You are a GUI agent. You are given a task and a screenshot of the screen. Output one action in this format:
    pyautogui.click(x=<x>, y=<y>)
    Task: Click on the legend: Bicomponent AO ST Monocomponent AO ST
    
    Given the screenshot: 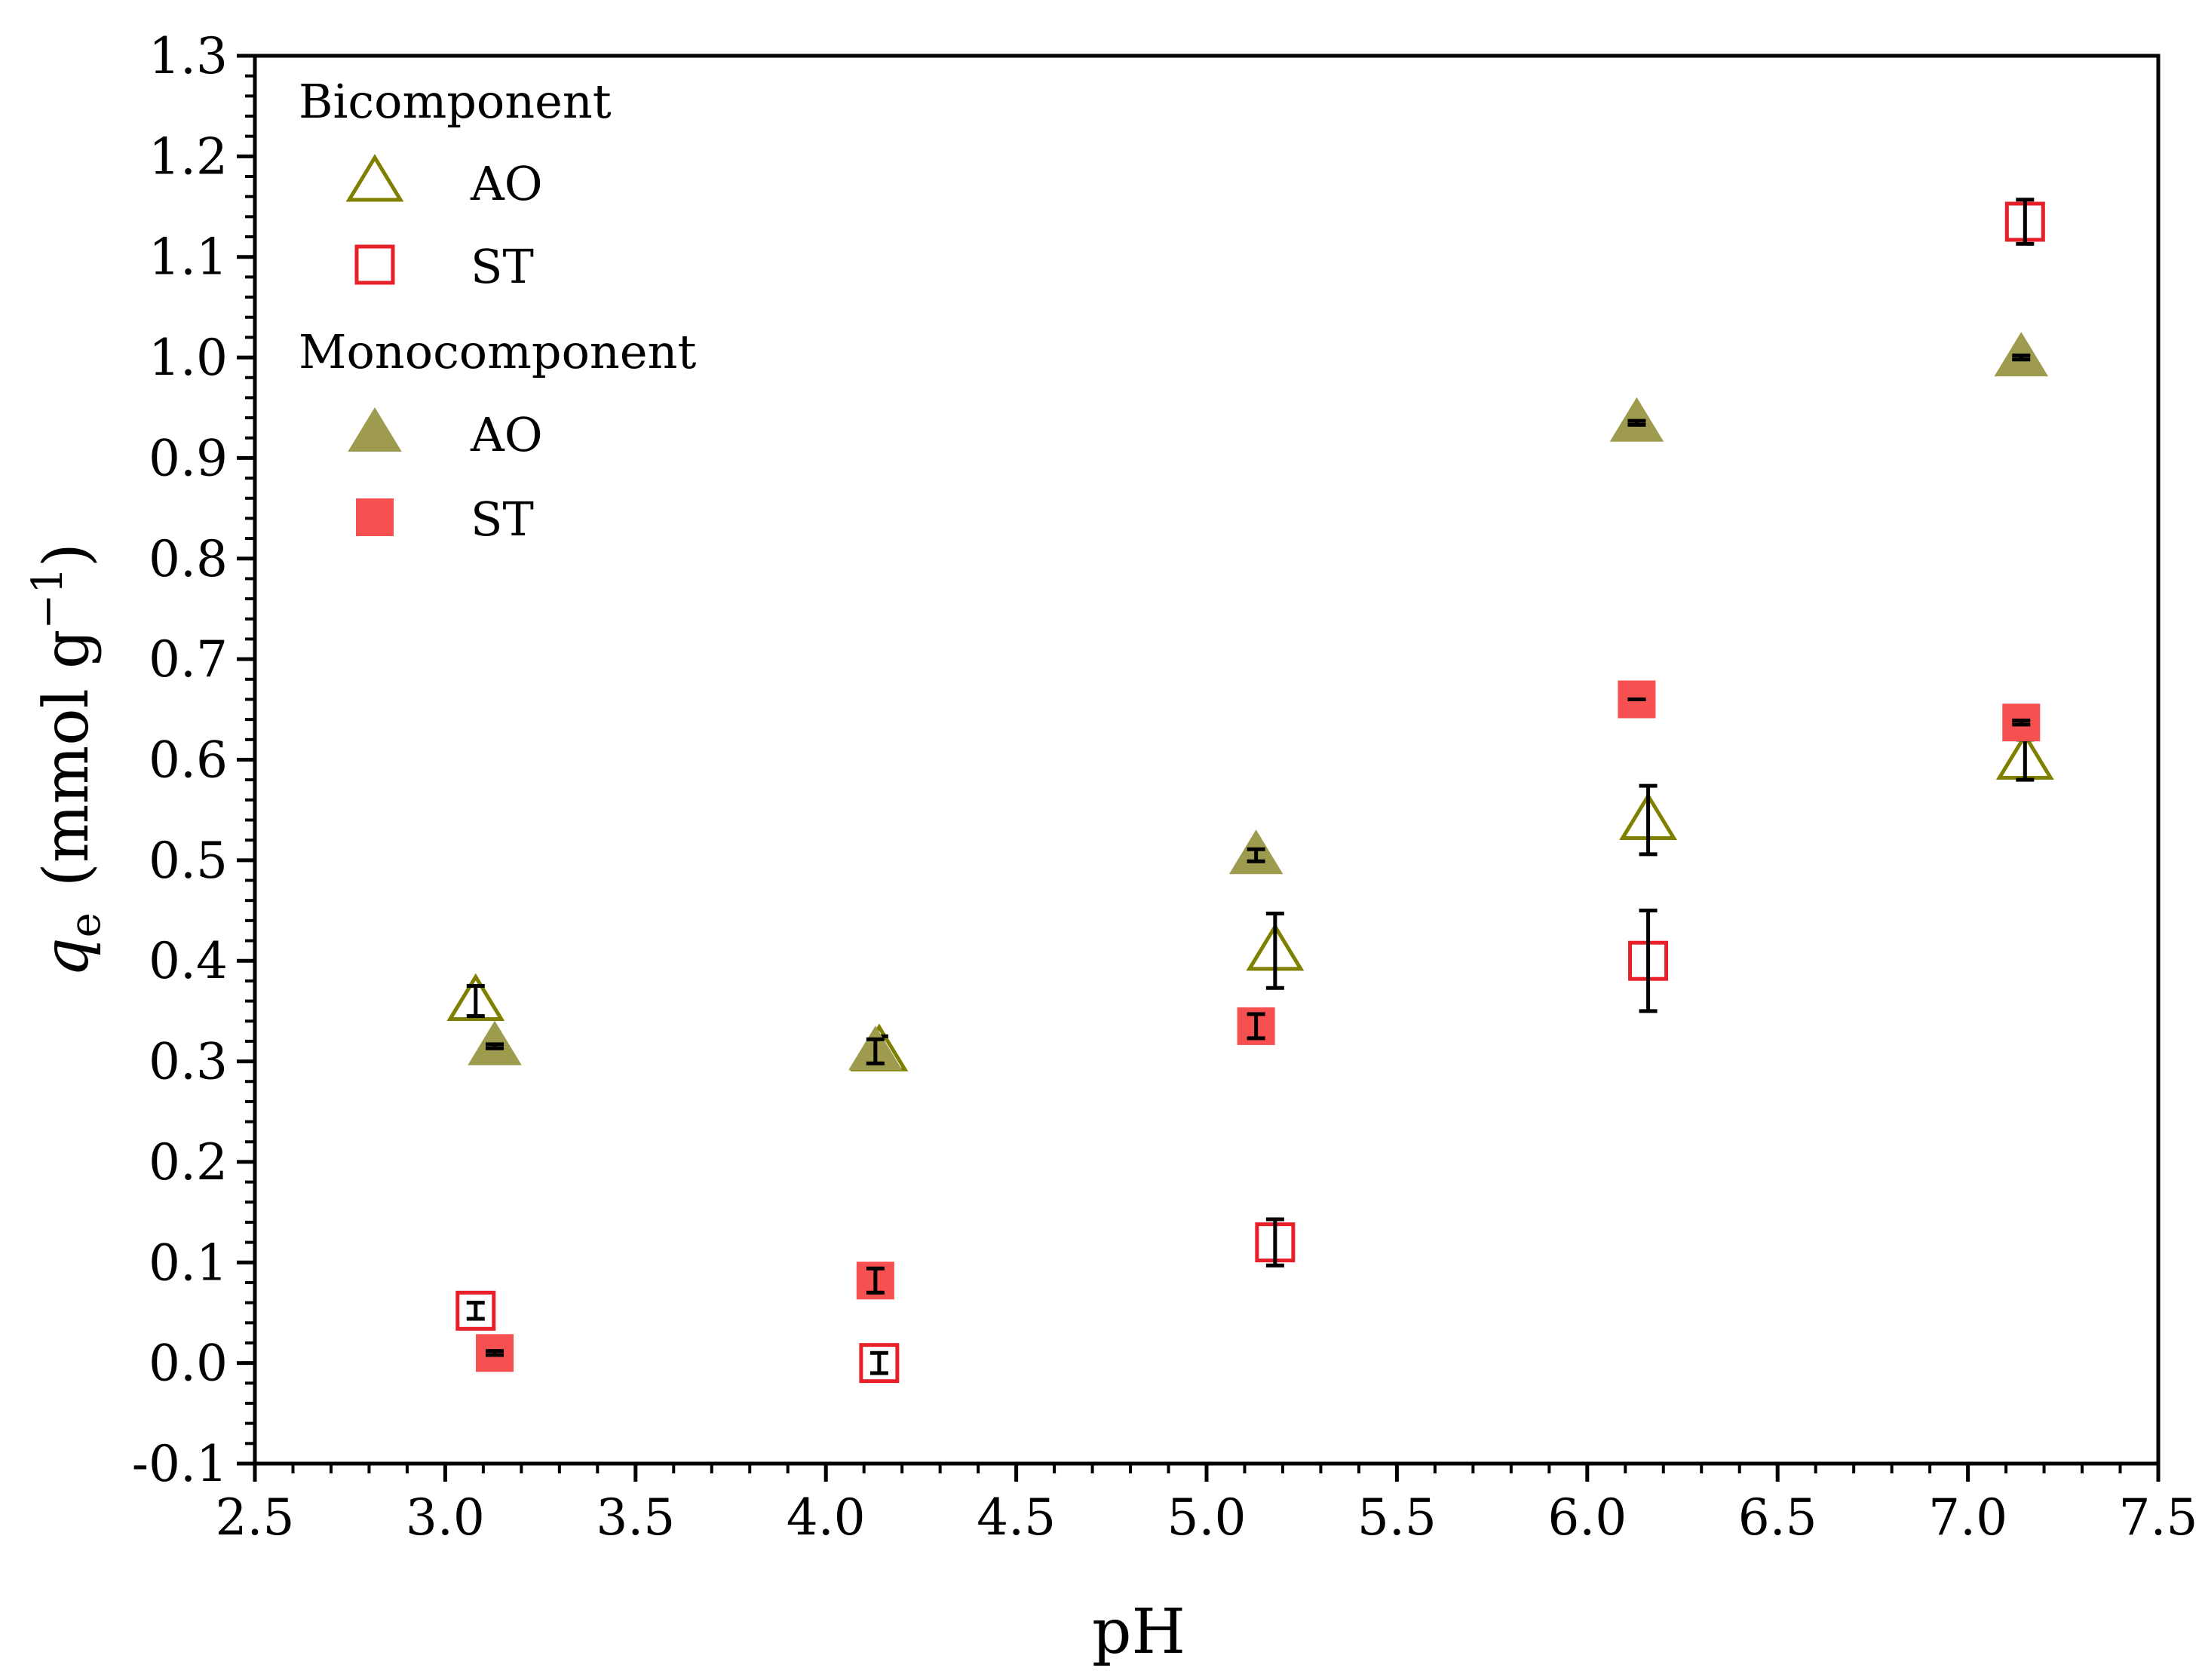 What is the action you would take?
    pyautogui.click(x=497, y=310)
    